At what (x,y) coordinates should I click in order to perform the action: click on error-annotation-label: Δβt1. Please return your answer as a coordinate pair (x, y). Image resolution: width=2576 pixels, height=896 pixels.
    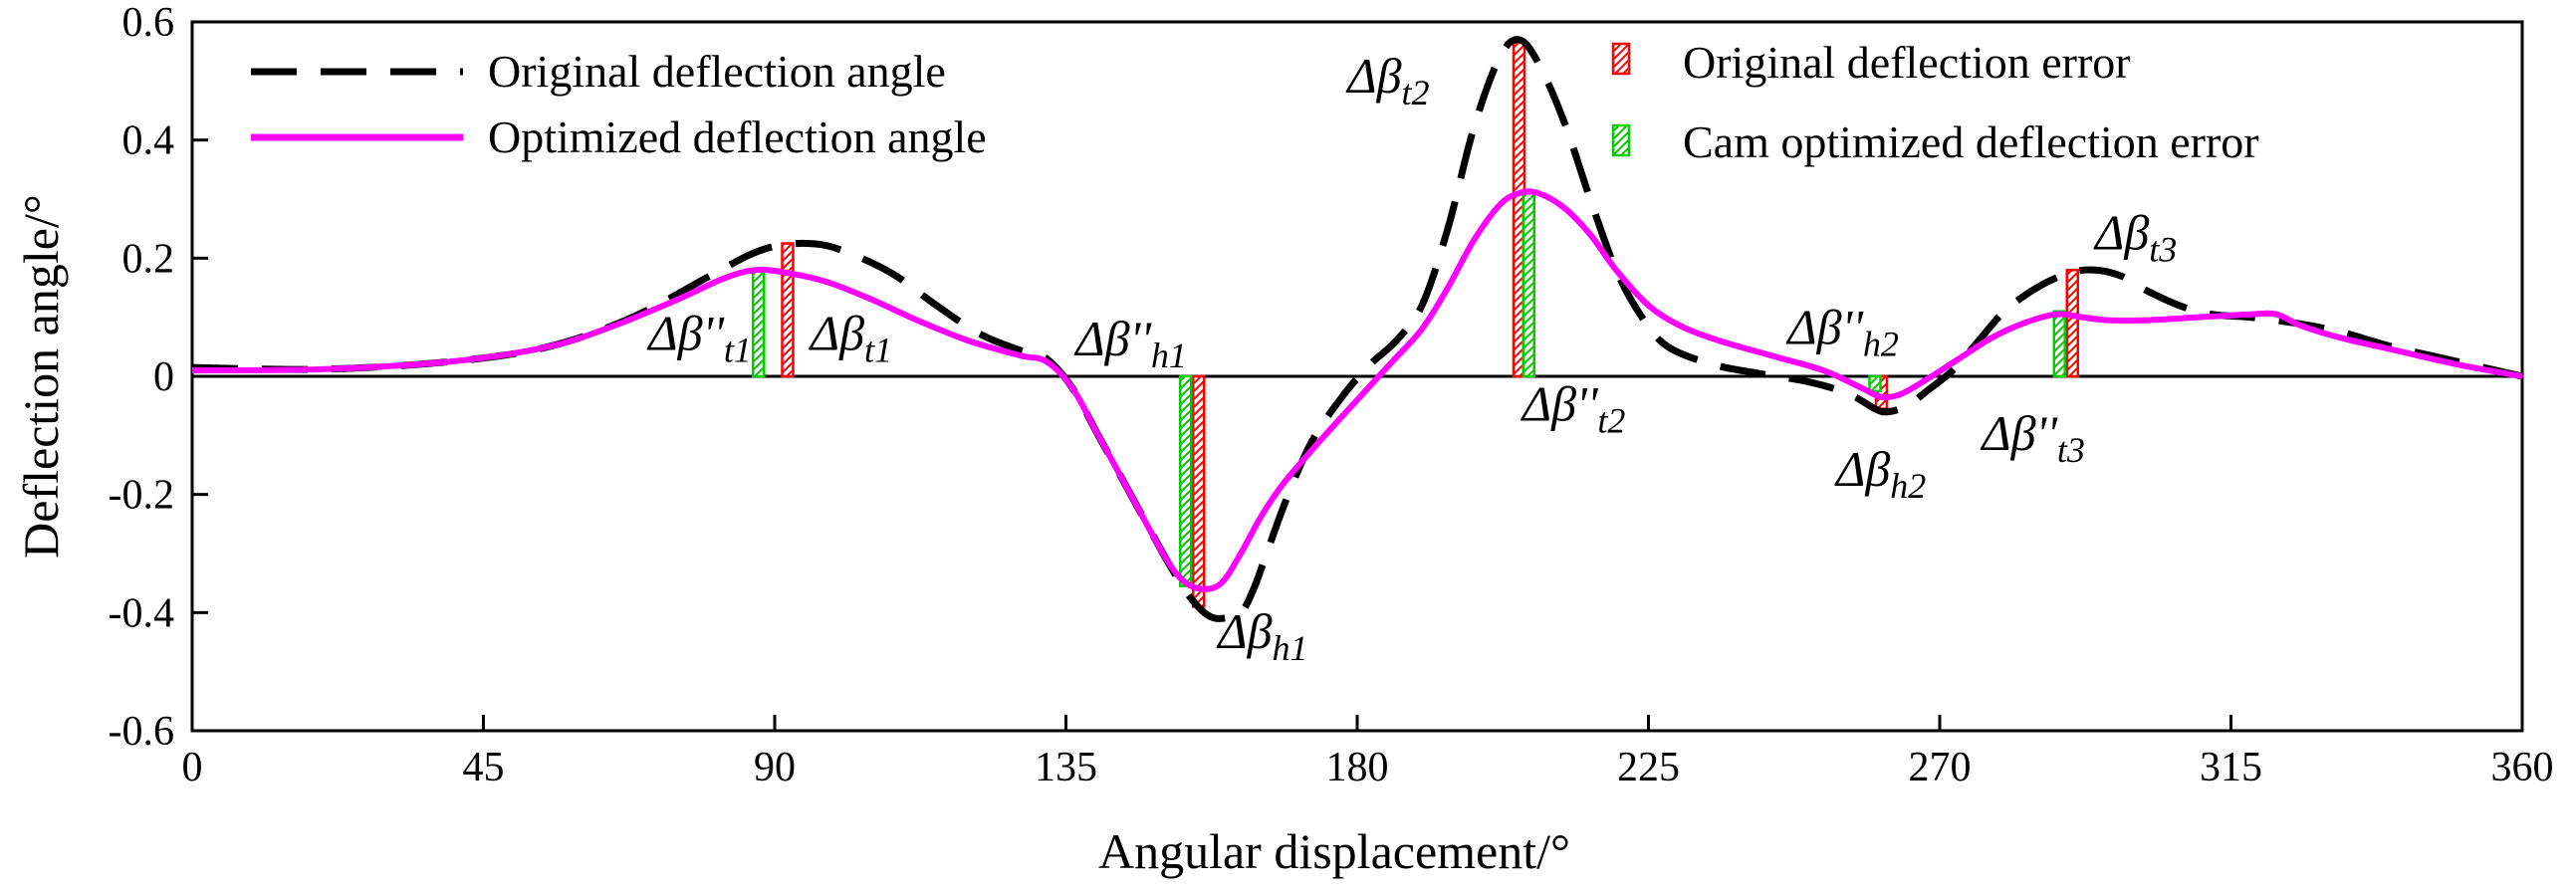
    Looking at the image, I should click on (850, 337).